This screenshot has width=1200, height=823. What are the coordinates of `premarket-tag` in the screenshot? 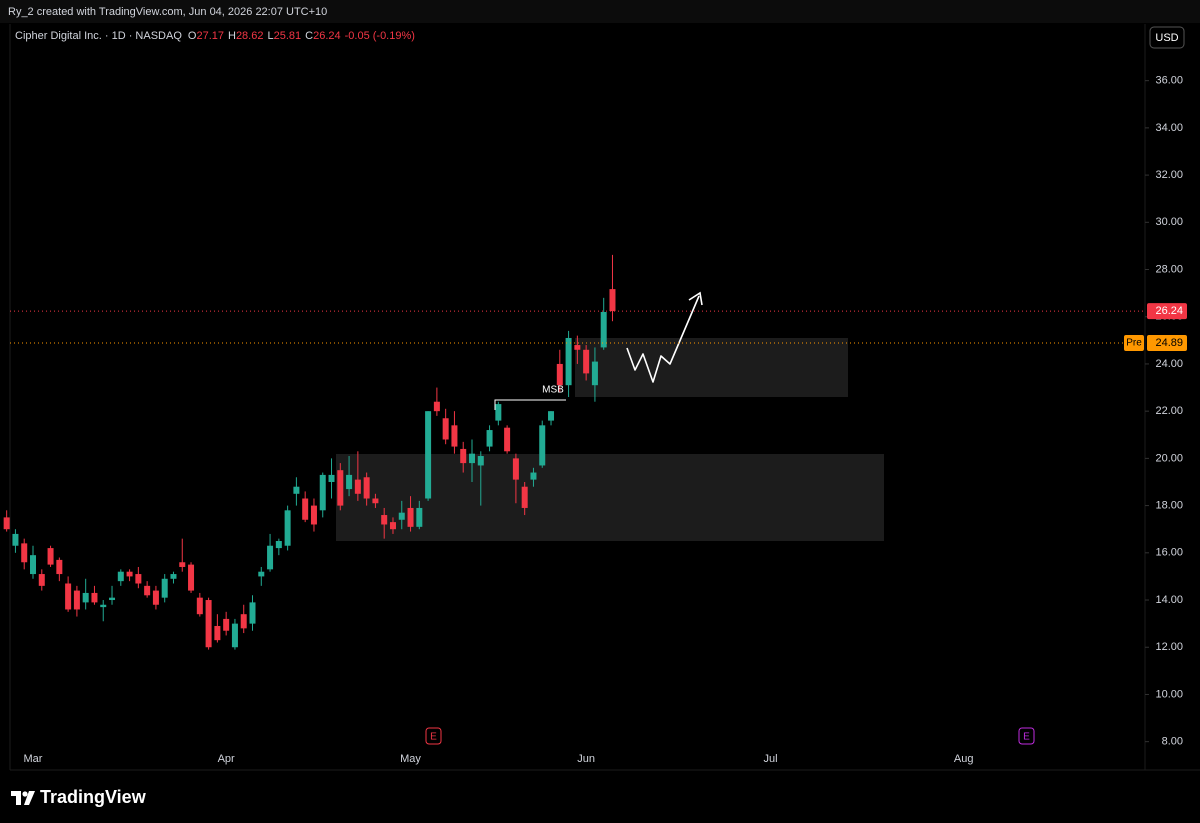 It's located at (1134, 342).